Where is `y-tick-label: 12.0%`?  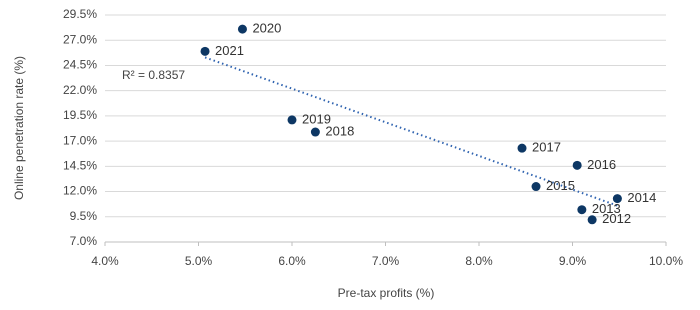 y-tick-label: 12.0% is located at coordinates (80, 191).